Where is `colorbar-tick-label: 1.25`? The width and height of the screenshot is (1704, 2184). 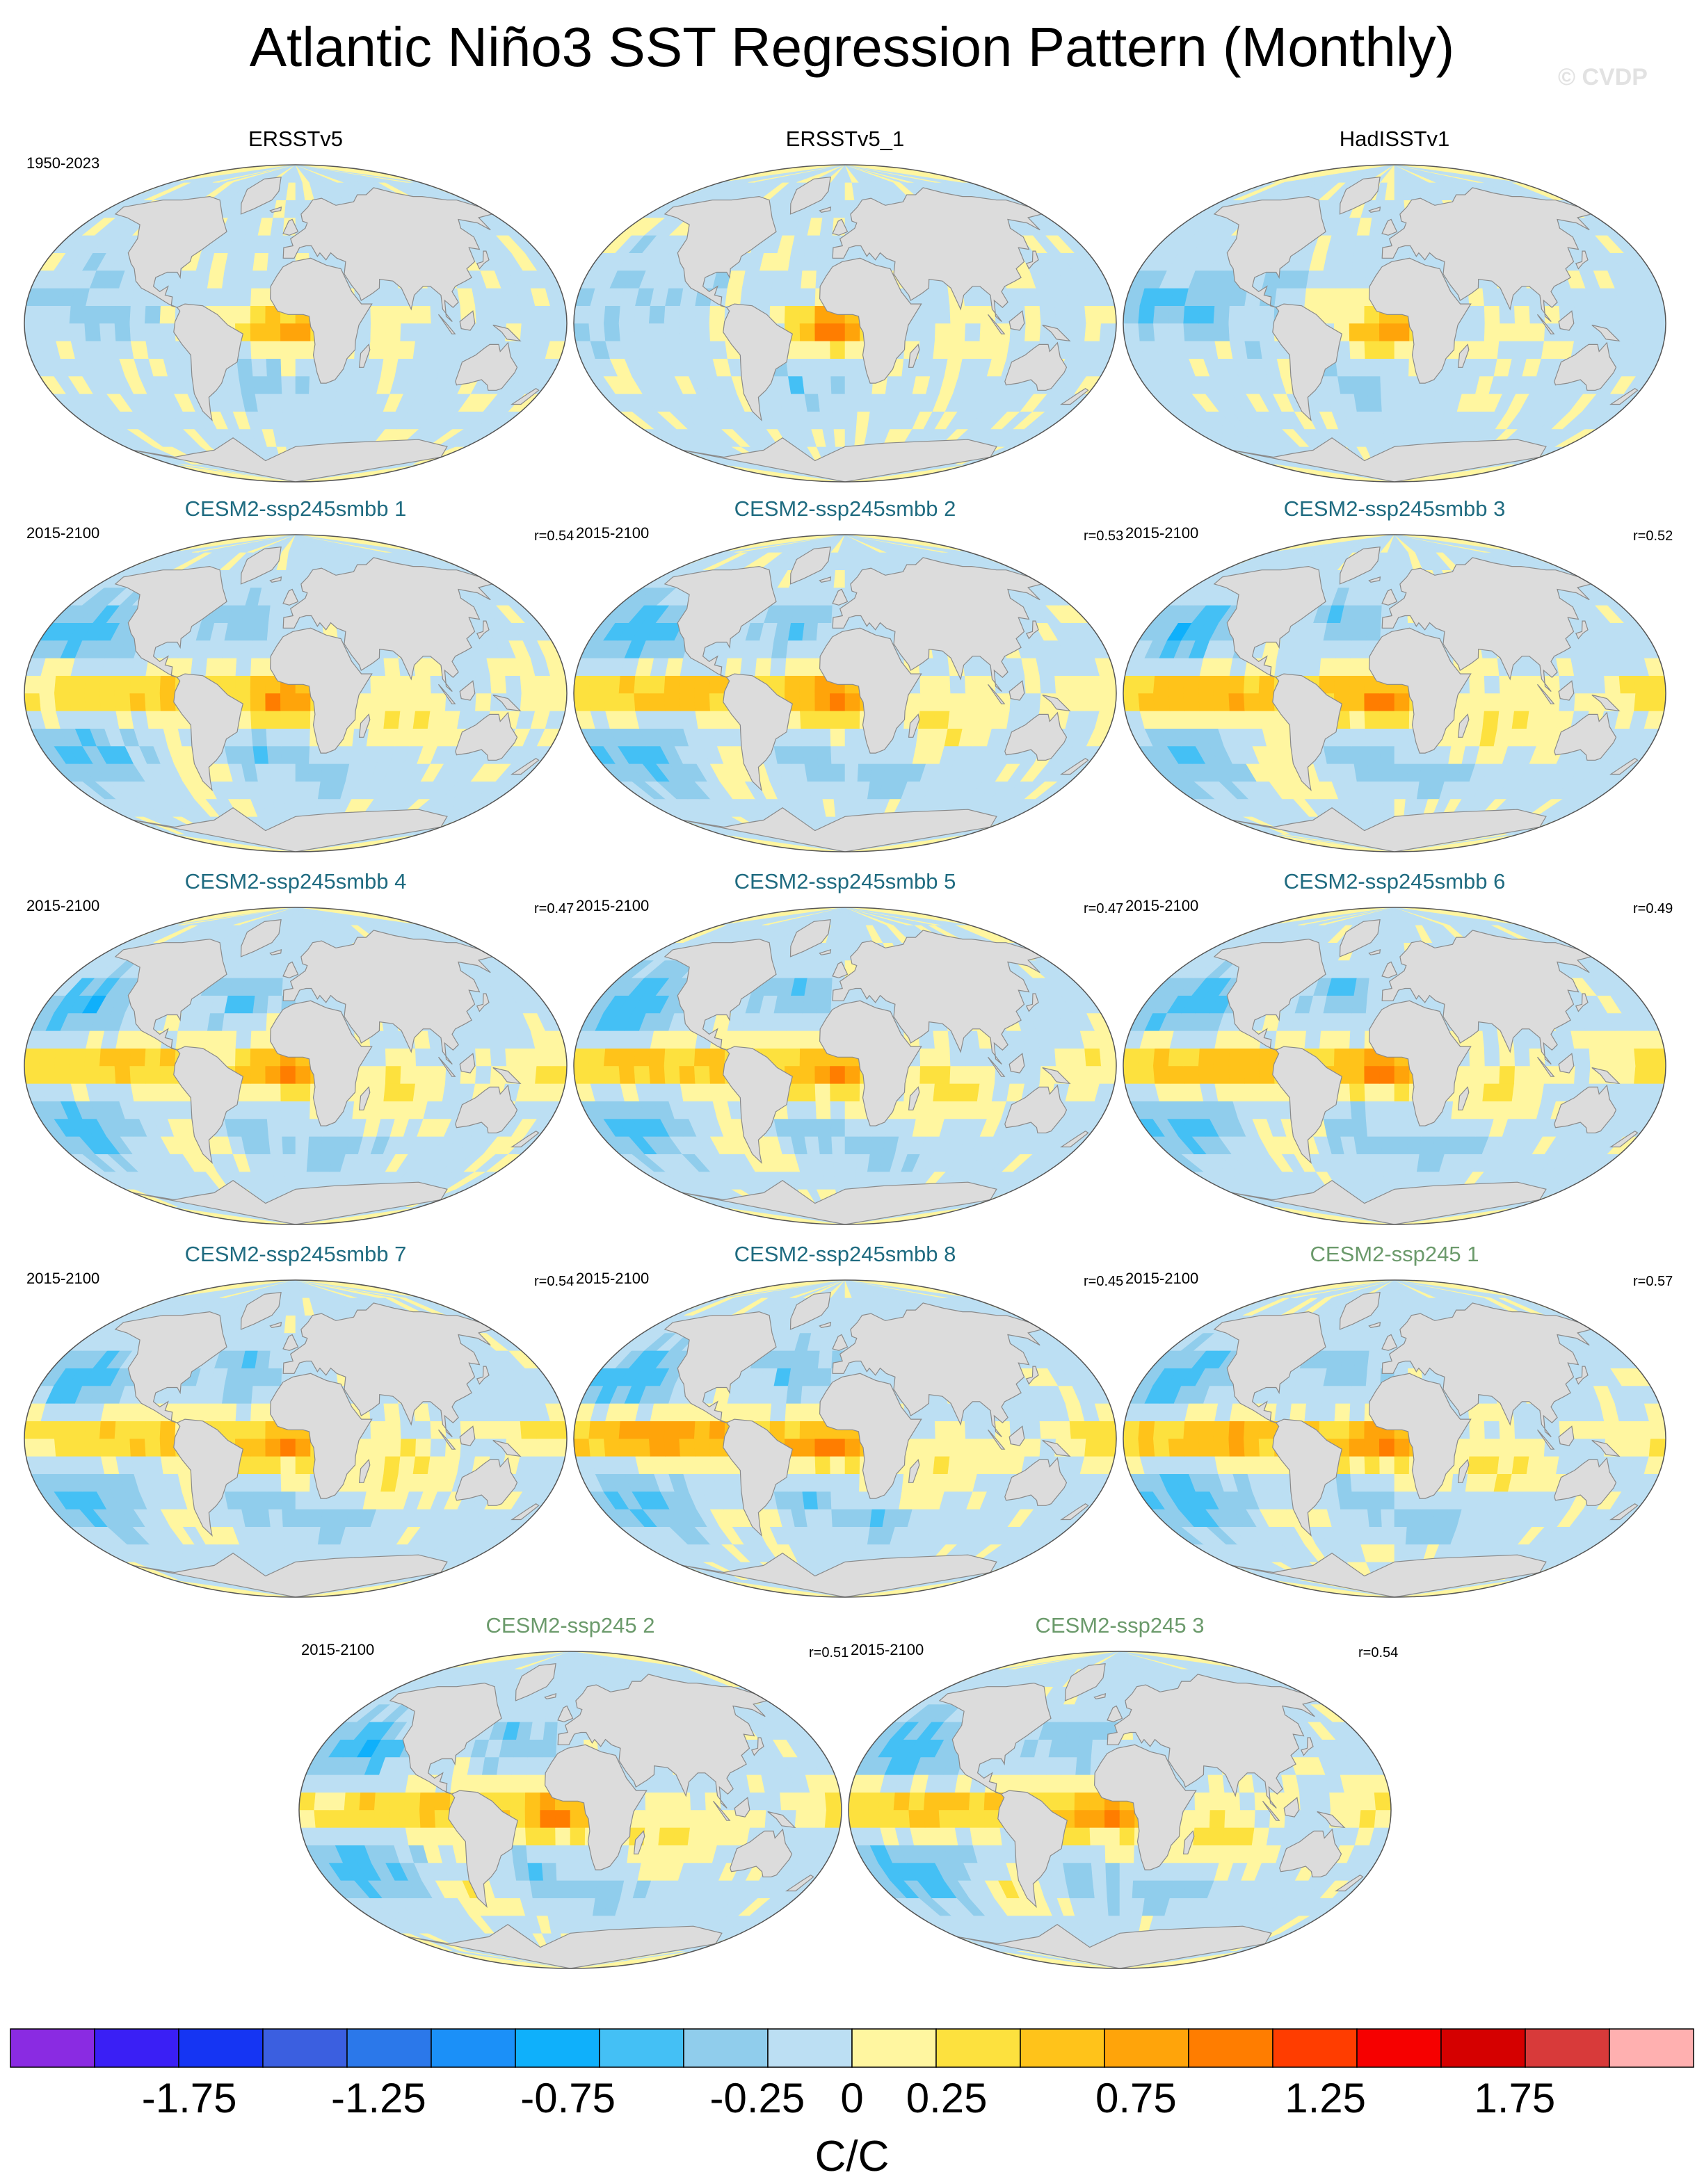
colorbar-tick-label: 1.25 is located at coordinates (1325, 2098).